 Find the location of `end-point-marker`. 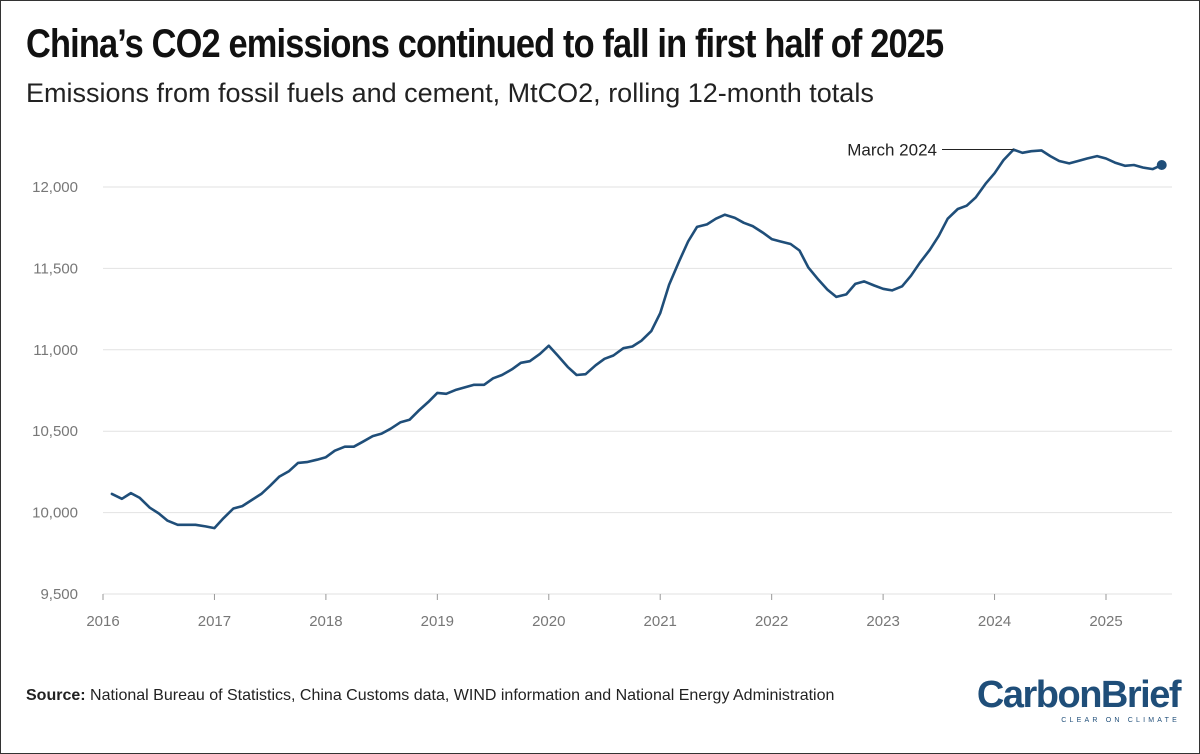

end-point-marker is located at coordinates (1161, 165).